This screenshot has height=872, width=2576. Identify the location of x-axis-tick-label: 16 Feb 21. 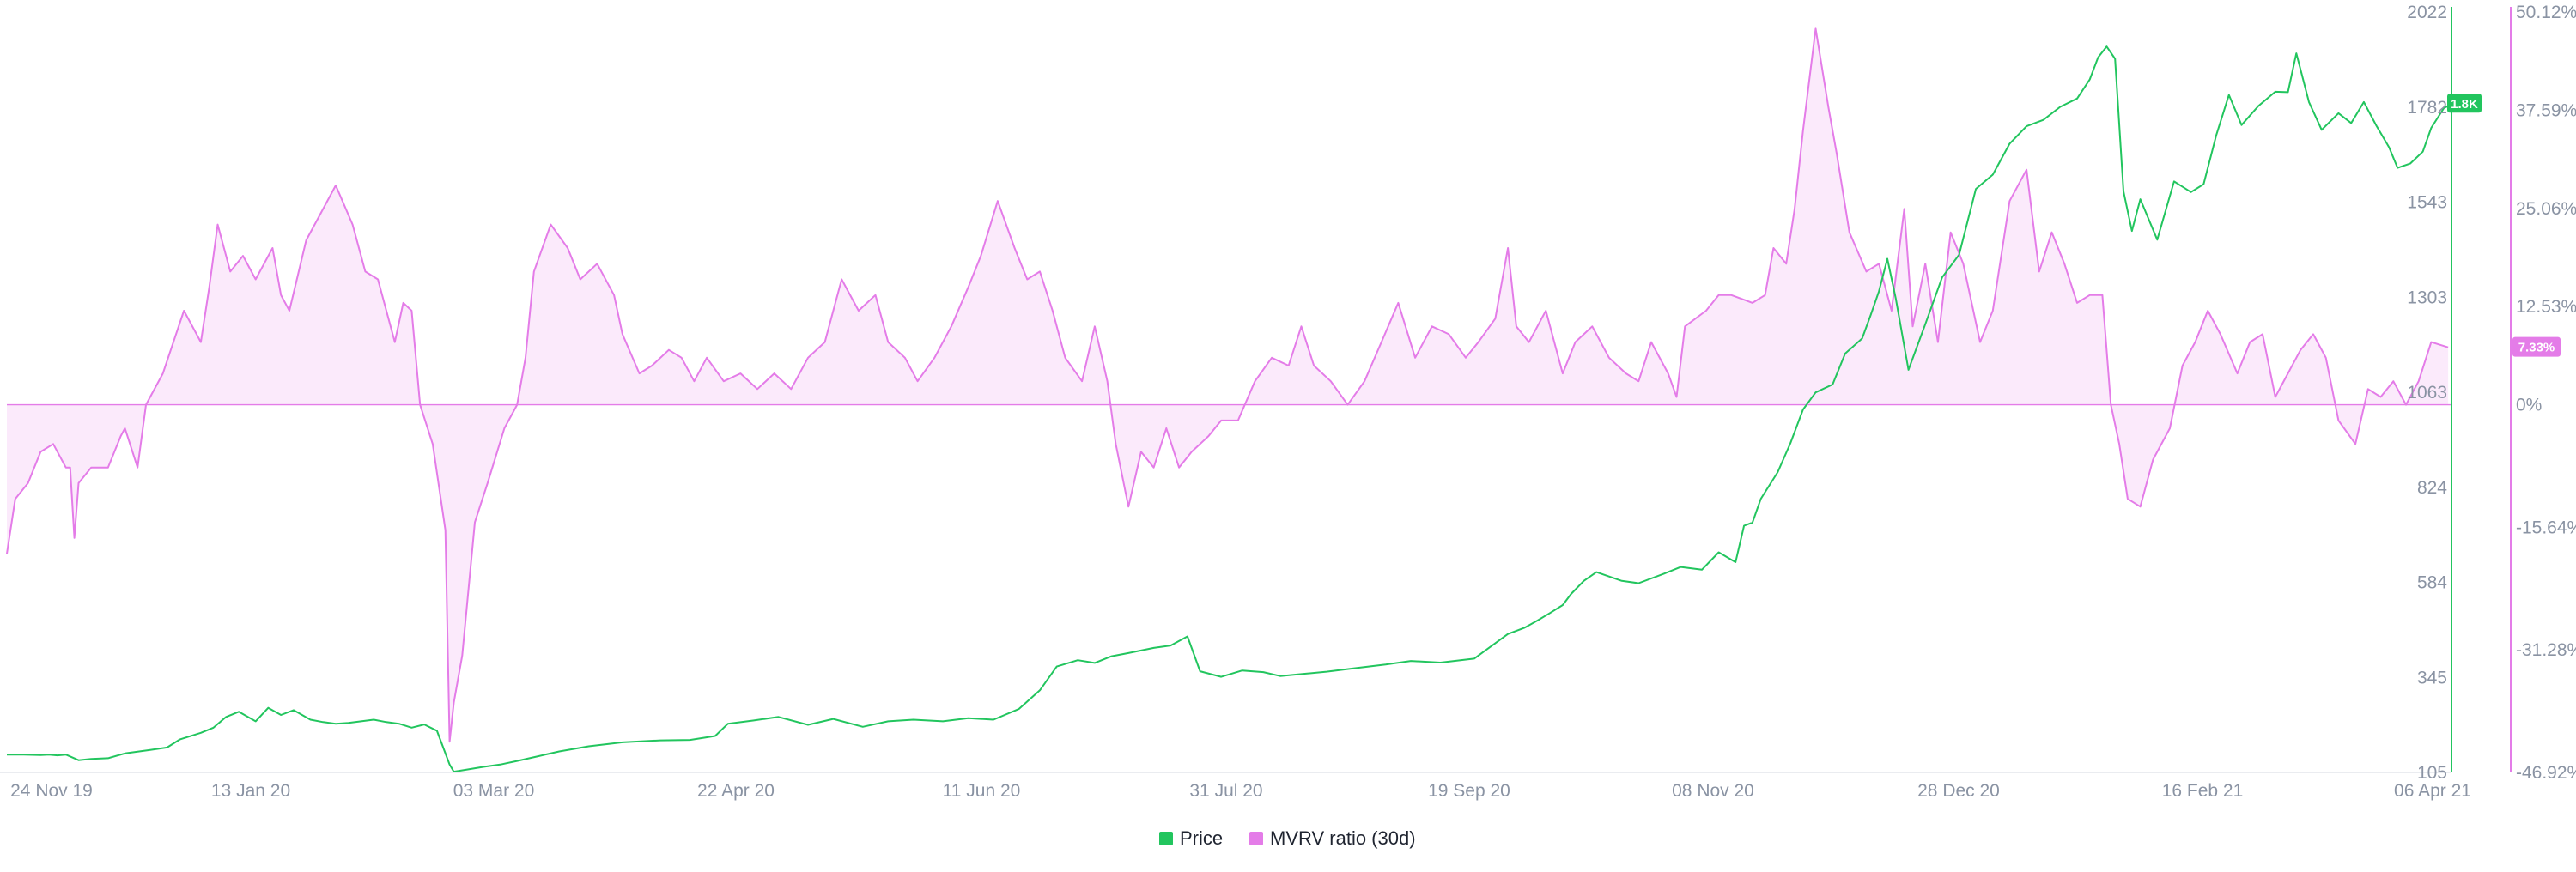
(2203, 791).